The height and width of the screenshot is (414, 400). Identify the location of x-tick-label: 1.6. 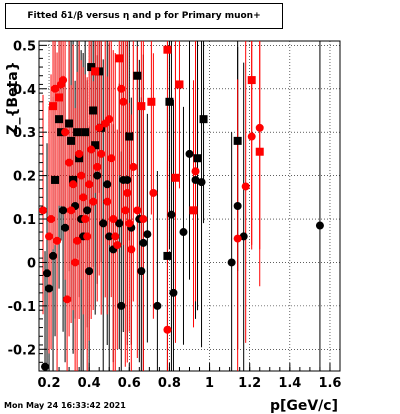
(329, 383).